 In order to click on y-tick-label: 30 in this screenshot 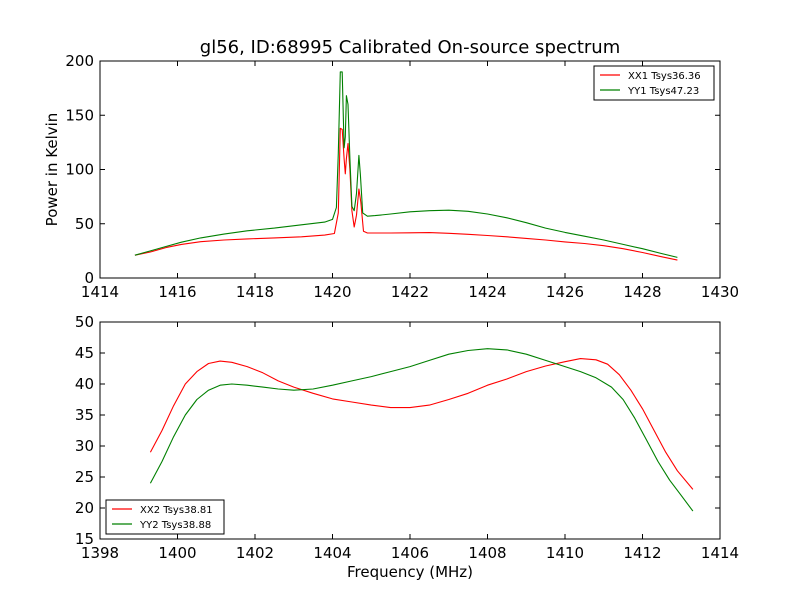, I will do `click(84, 446)`.